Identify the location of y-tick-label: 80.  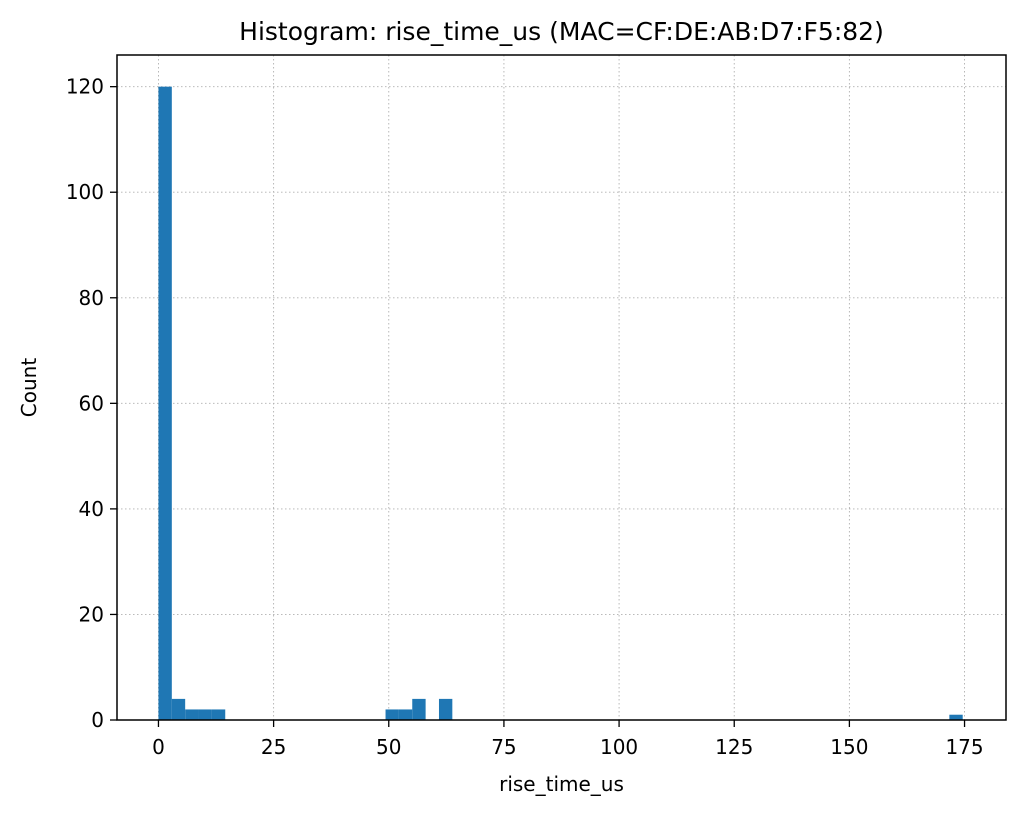
(91, 298).